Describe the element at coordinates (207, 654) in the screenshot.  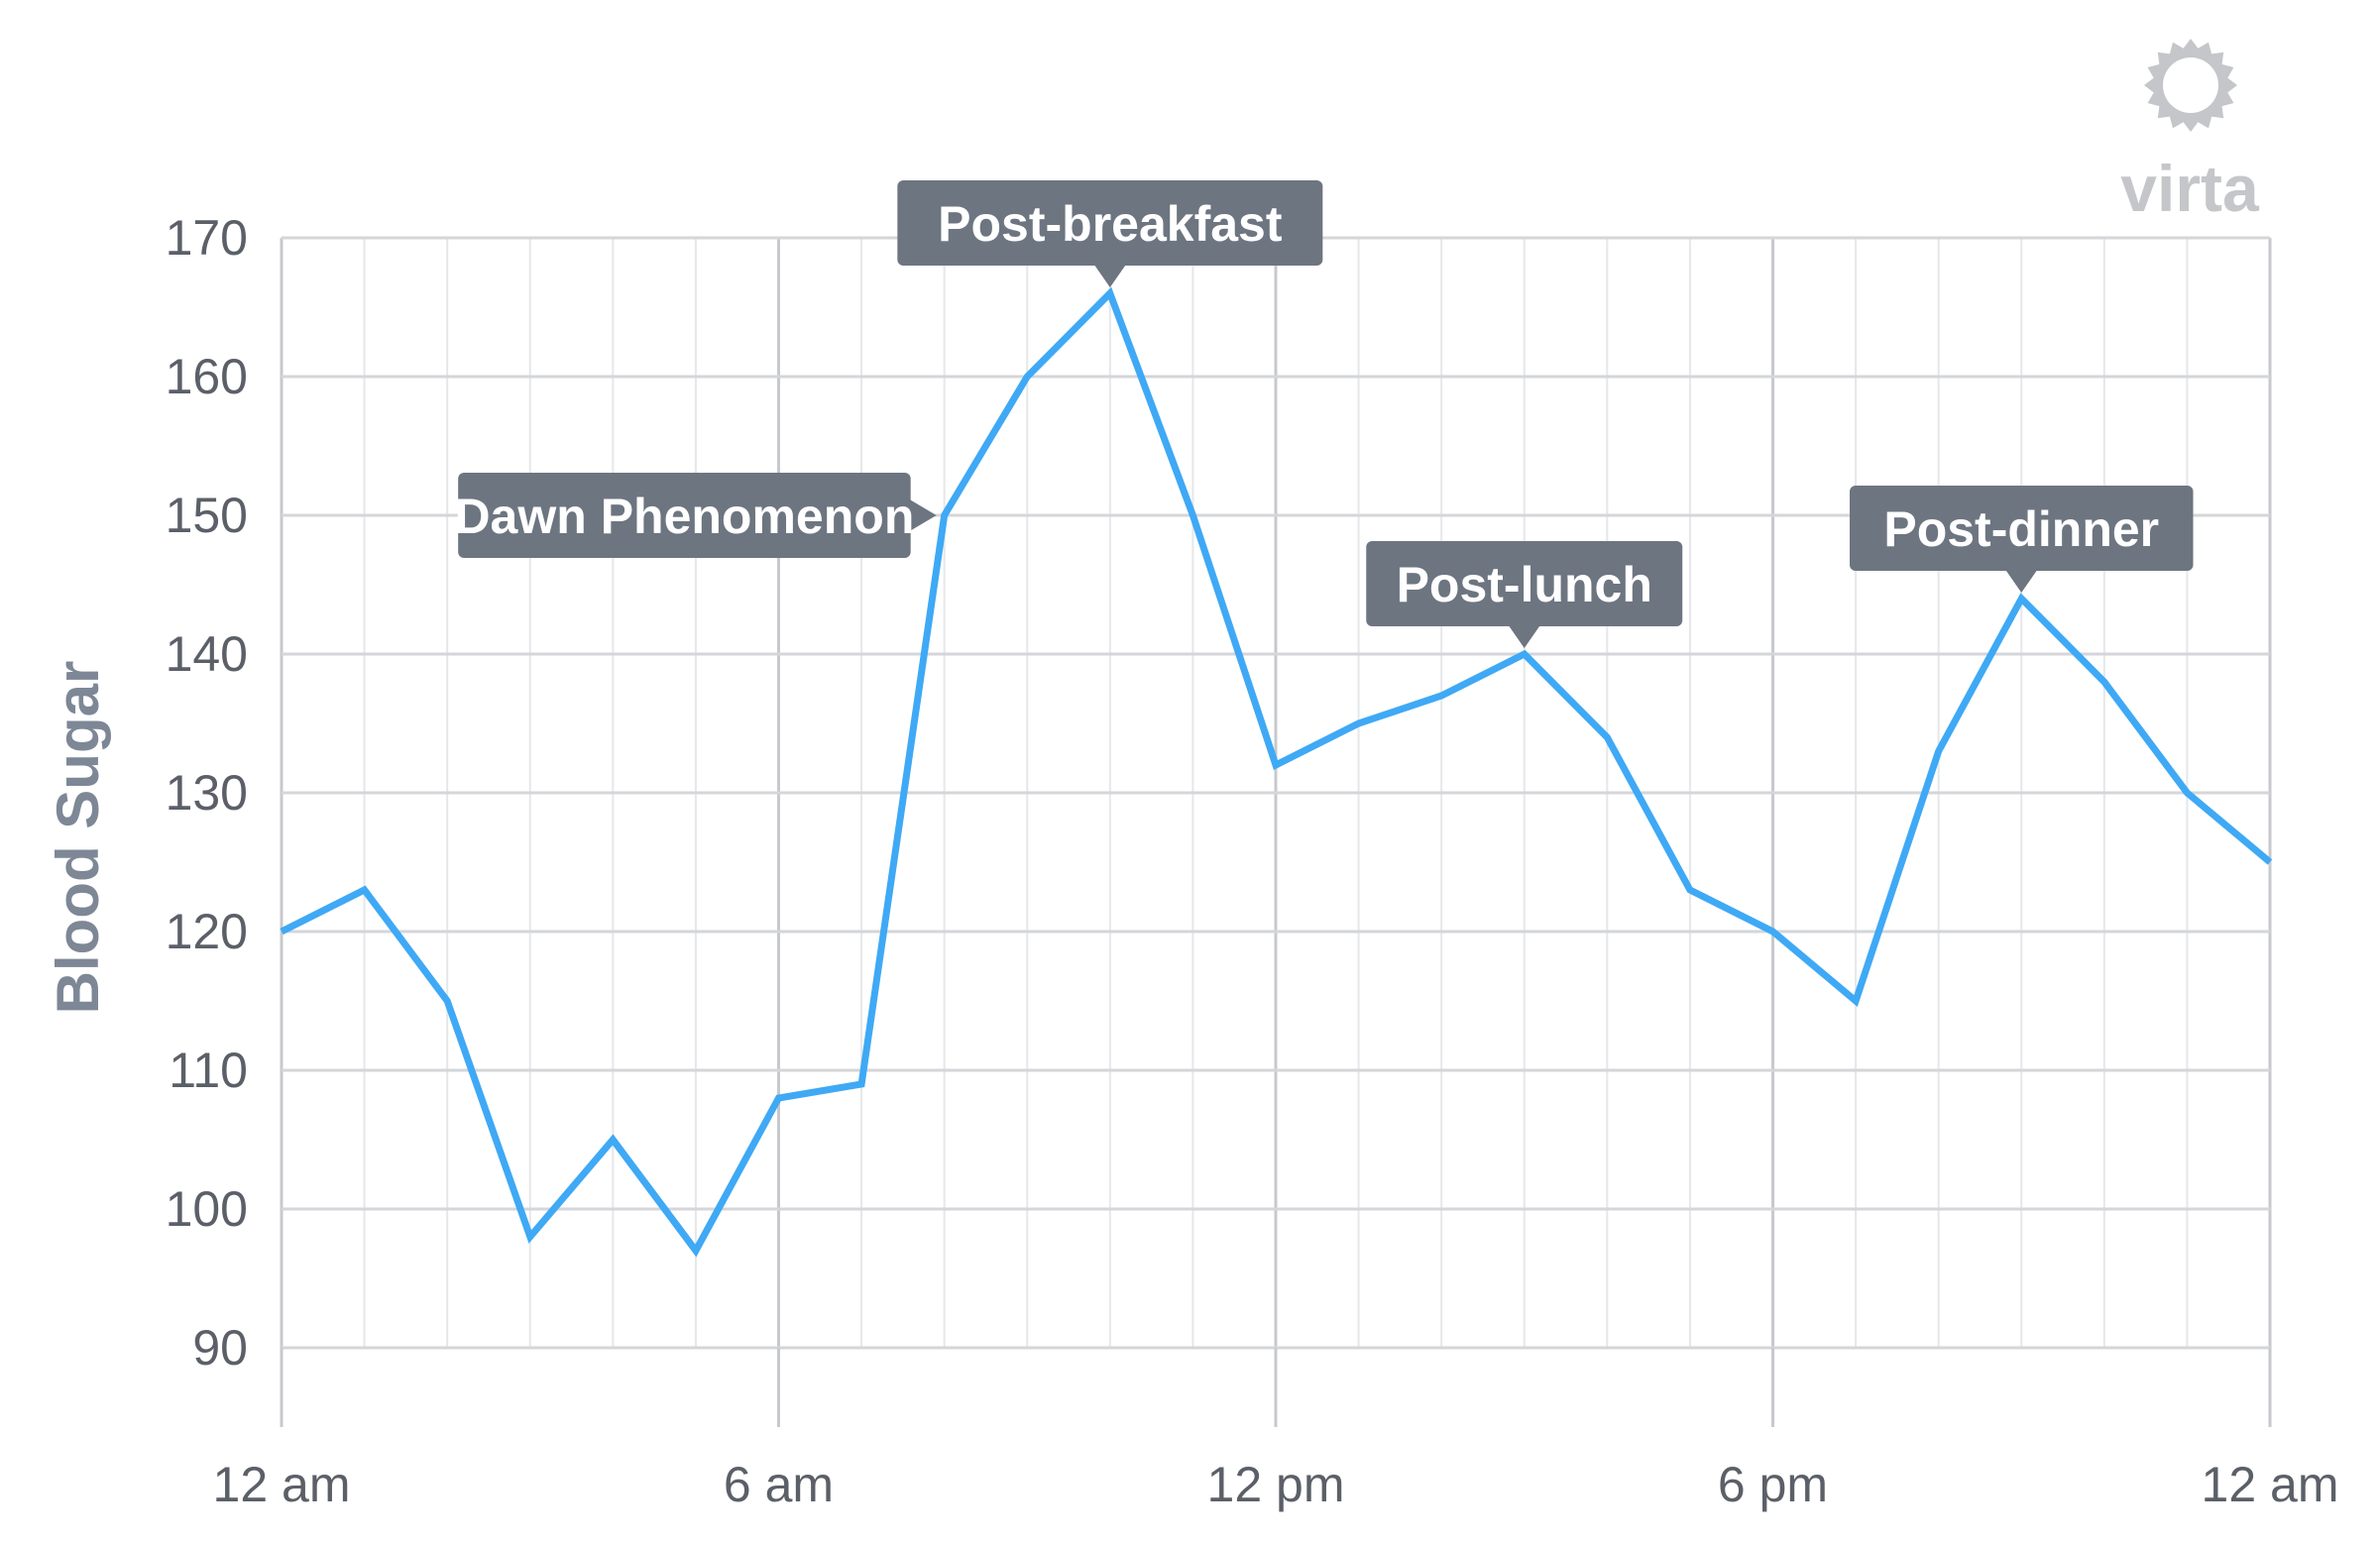
I see `y-tick-label: 140` at that location.